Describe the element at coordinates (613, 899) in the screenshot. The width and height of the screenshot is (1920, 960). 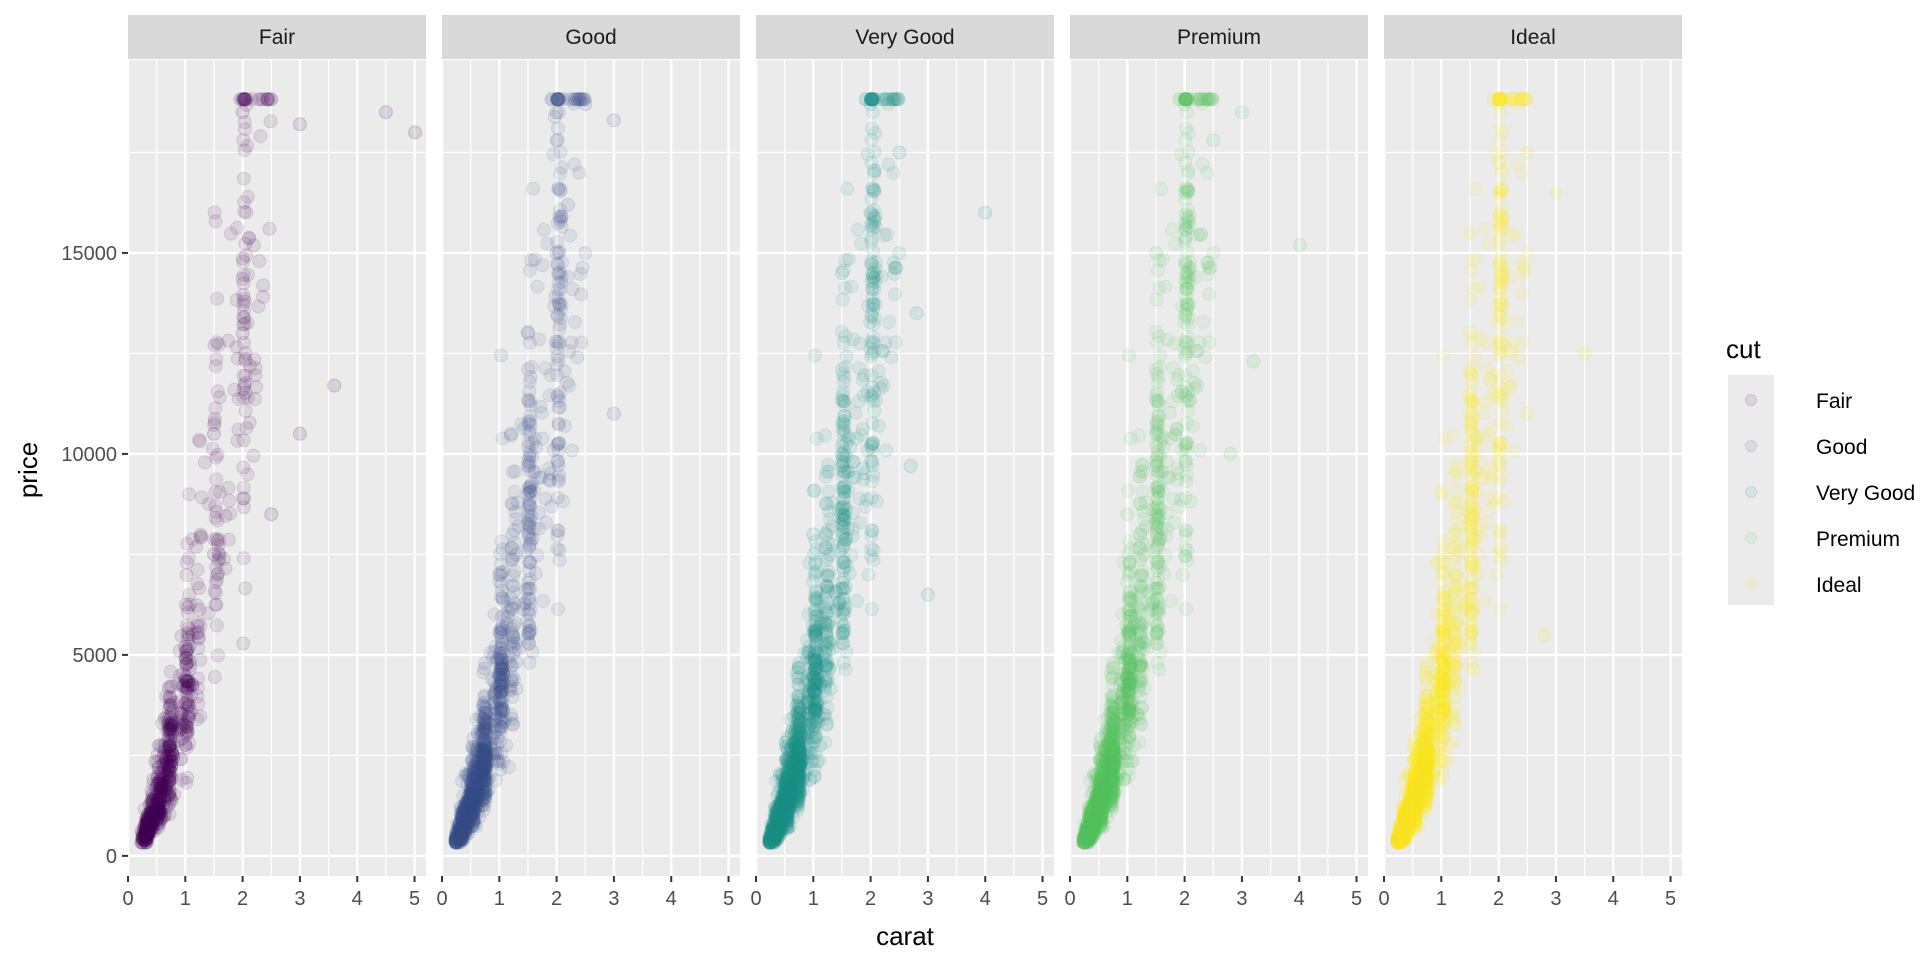
I see `x-tick-label: 3` at that location.